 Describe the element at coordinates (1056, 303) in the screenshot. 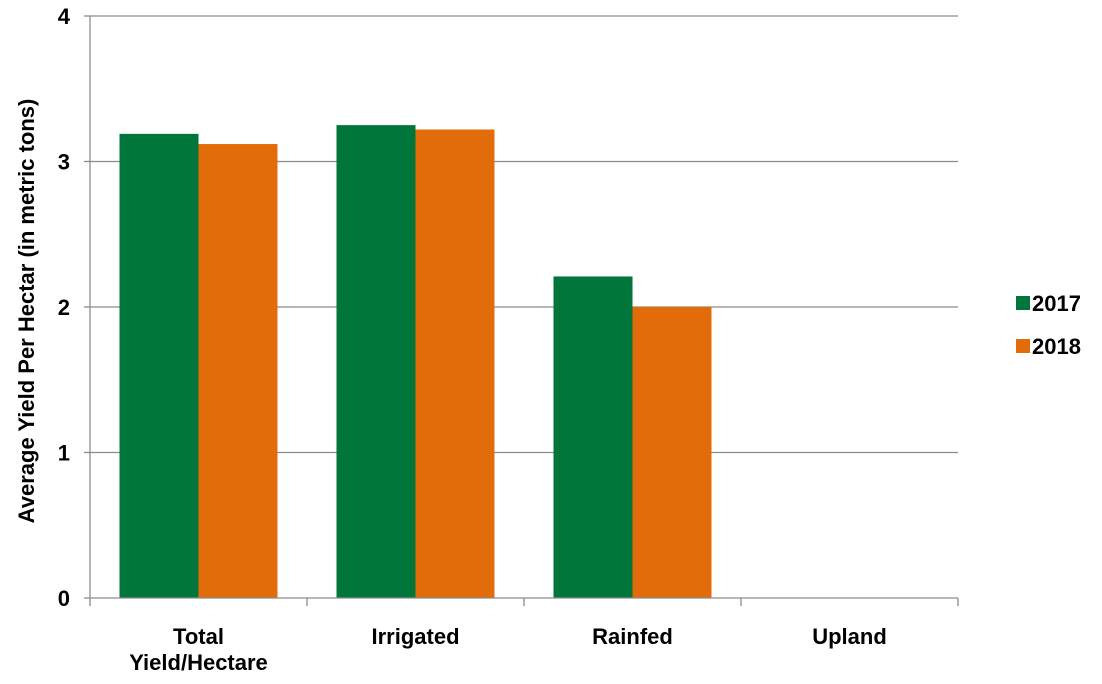

I see `legend-label: 2017` at that location.